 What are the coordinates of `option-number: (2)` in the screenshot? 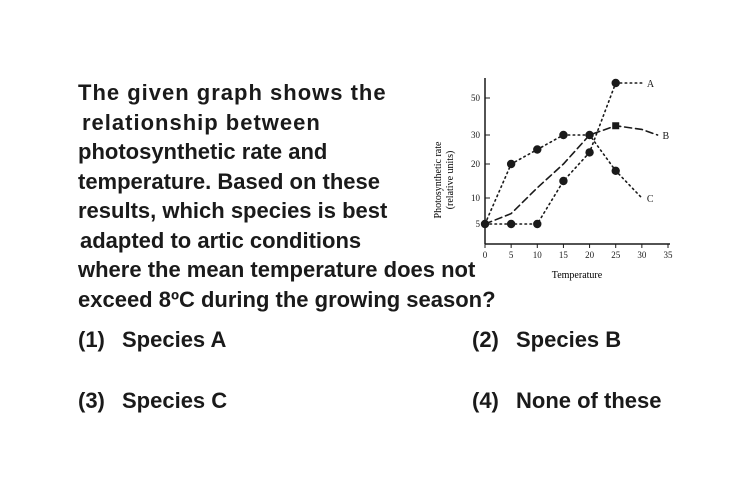 It's located at (494, 340).